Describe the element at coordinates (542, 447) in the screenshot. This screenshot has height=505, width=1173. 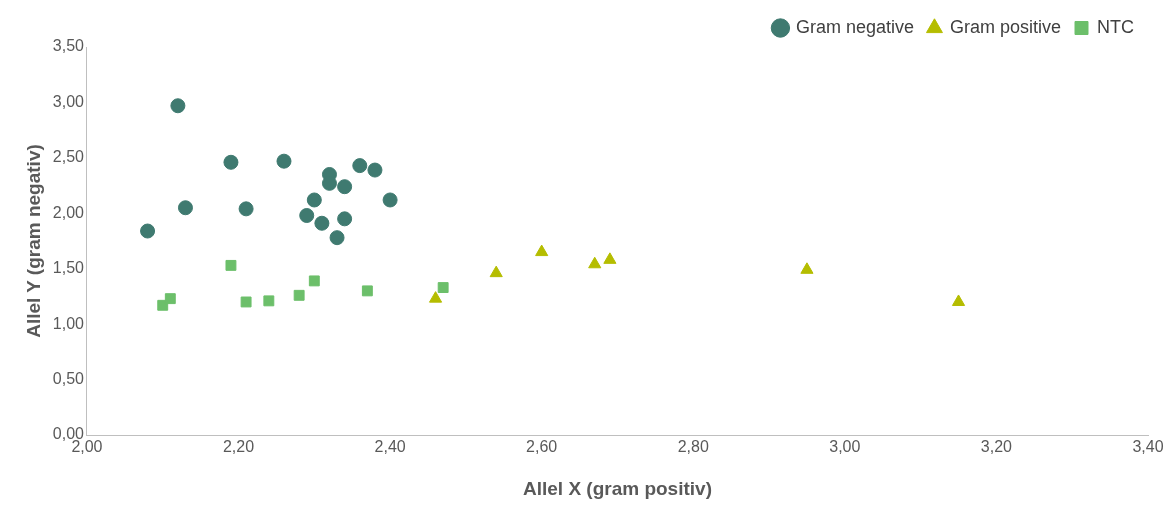
I see `x-tick-label: 2,60` at that location.